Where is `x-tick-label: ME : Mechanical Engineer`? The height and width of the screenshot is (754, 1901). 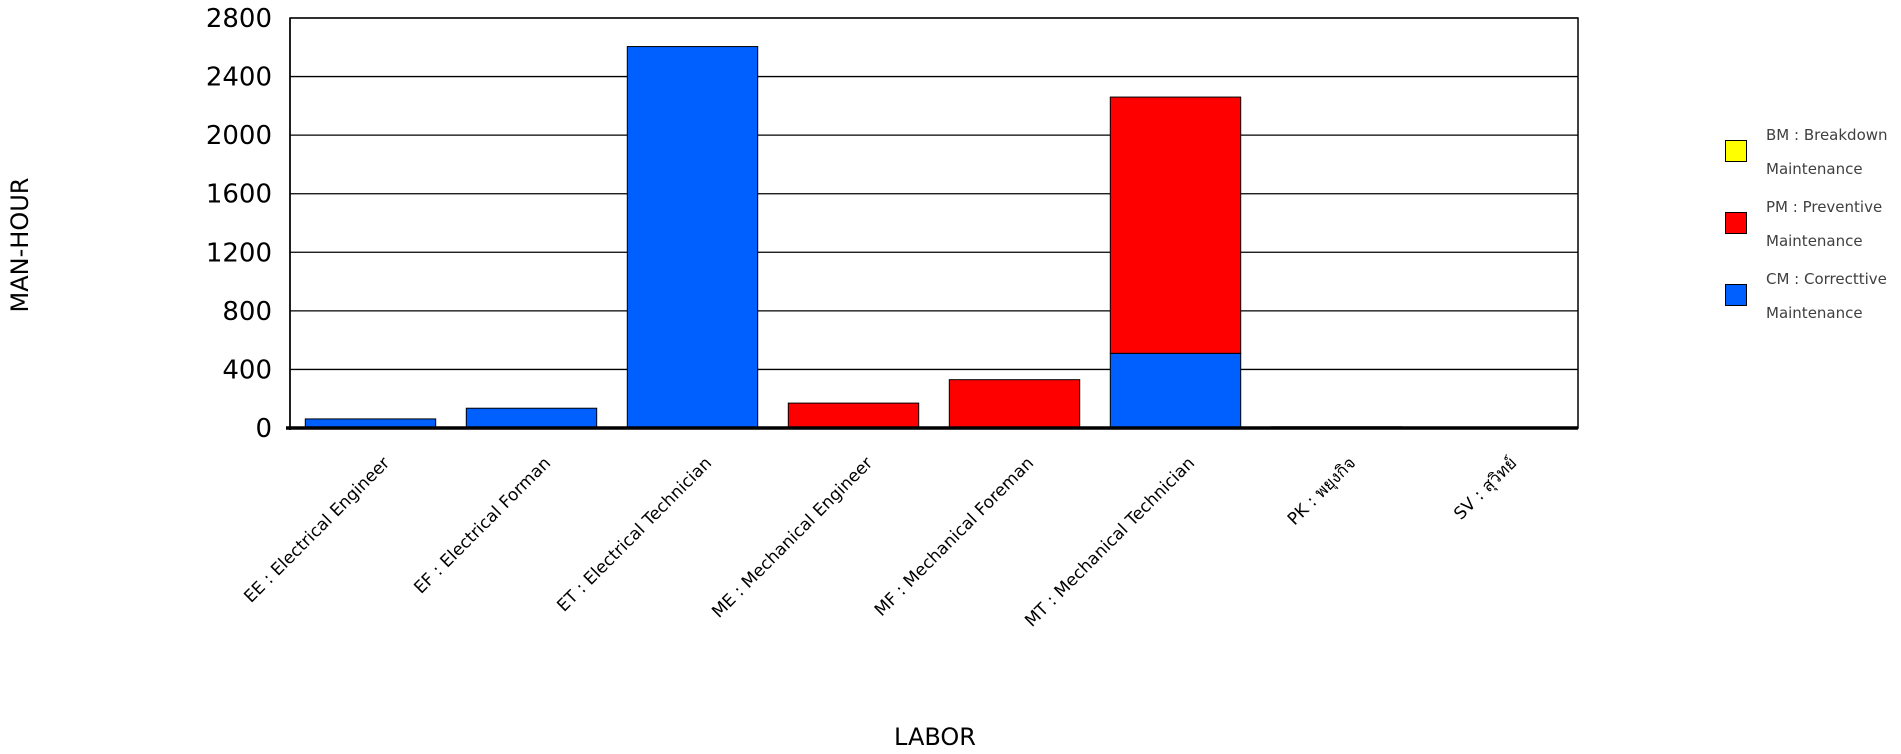
x-tick-label: ME : Mechanical Engineer is located at coordinates (792, 537).